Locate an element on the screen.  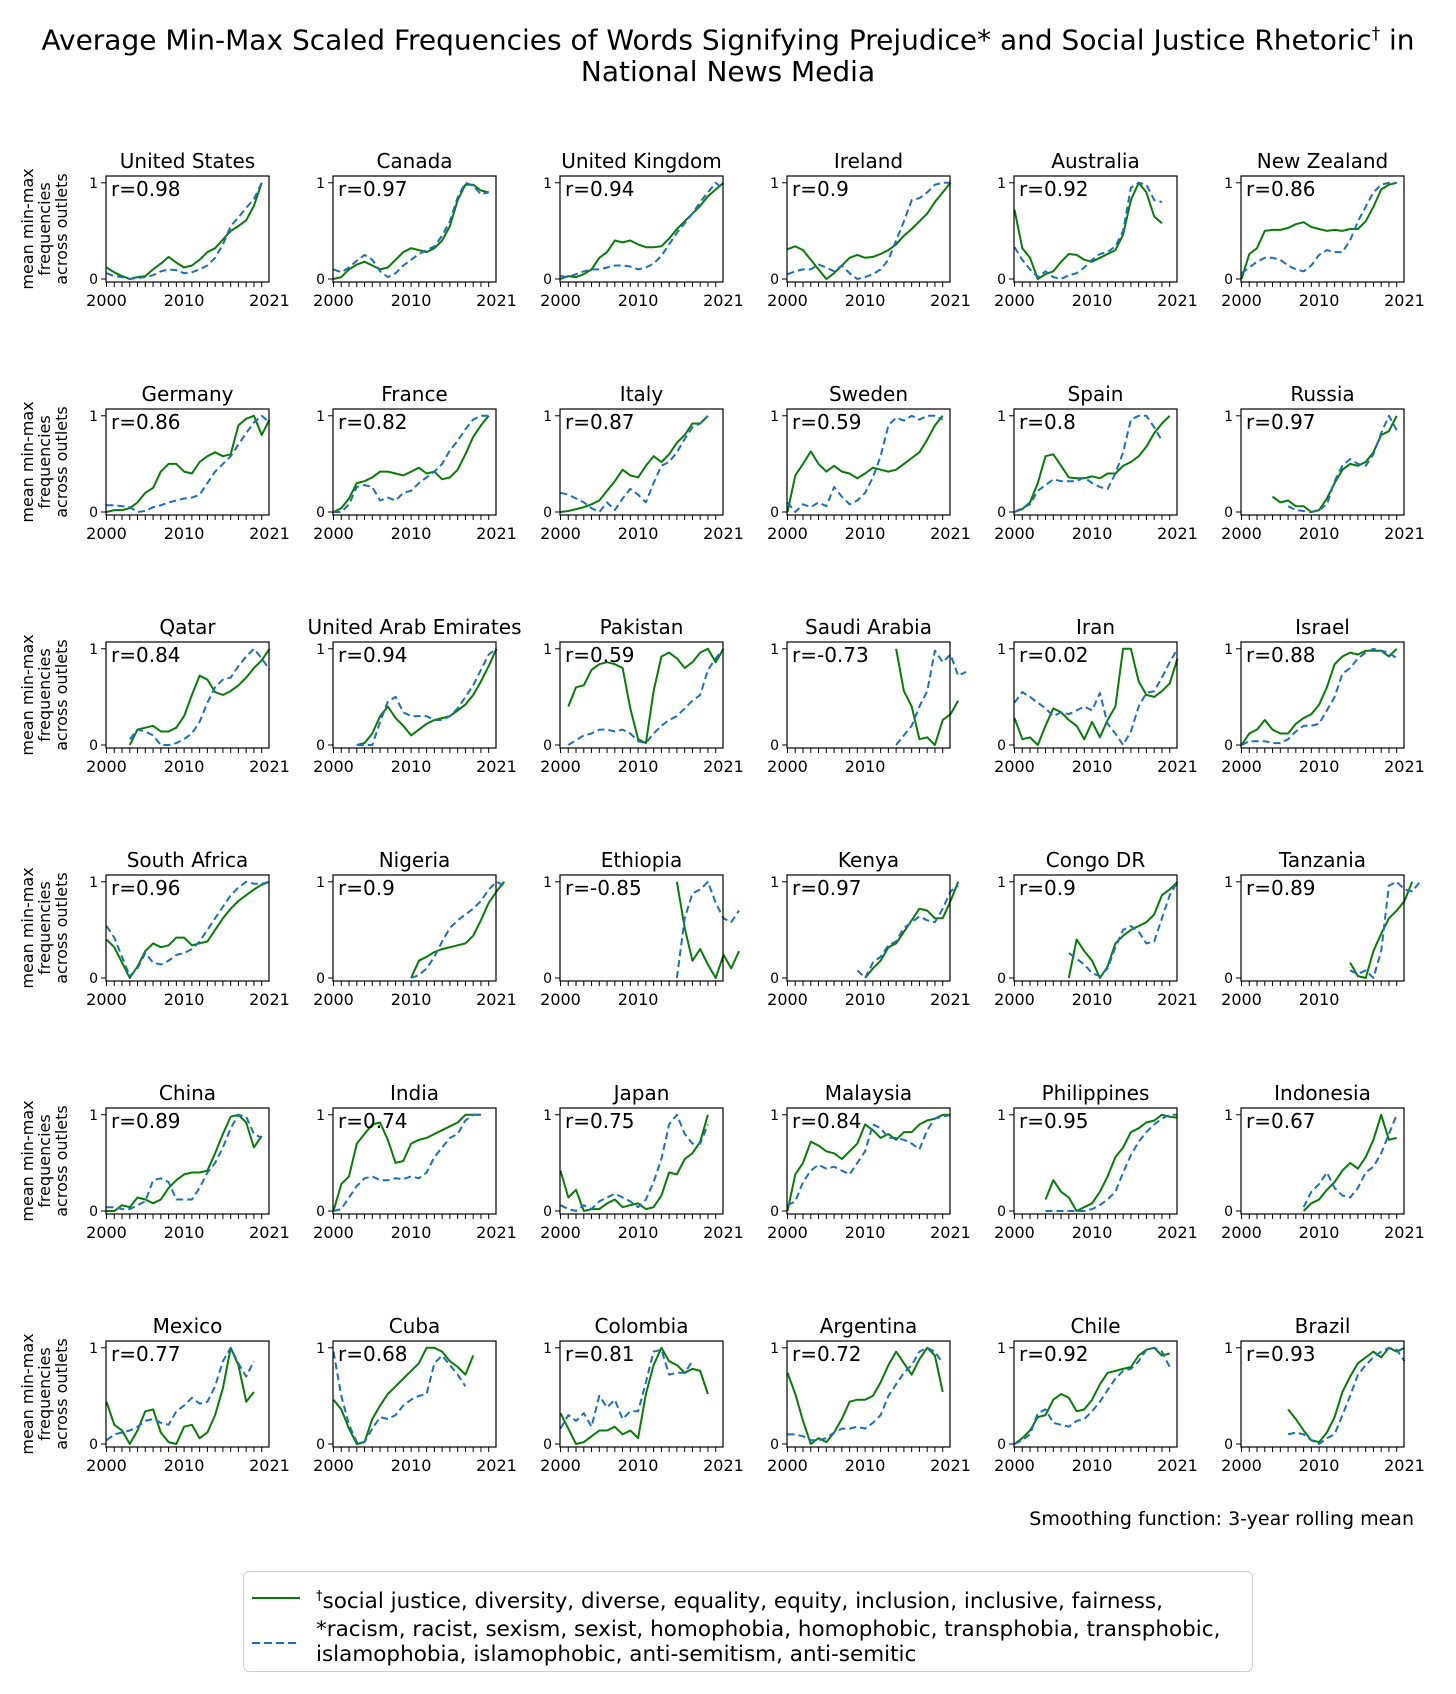
correlation-label: r=-0.85 is located at coordinates (603, 888).